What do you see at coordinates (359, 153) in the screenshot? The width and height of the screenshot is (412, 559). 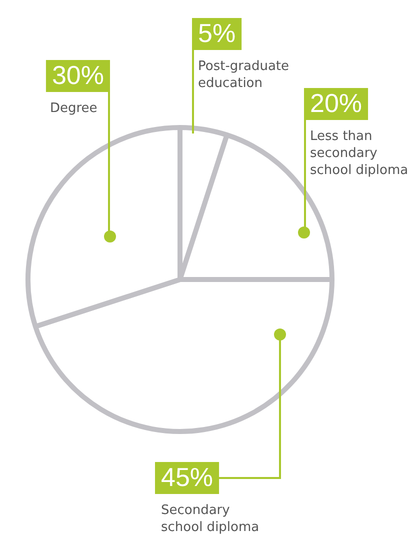 I see `slice-label: Less than secondary school diploma` at bounding box center [359, 153].